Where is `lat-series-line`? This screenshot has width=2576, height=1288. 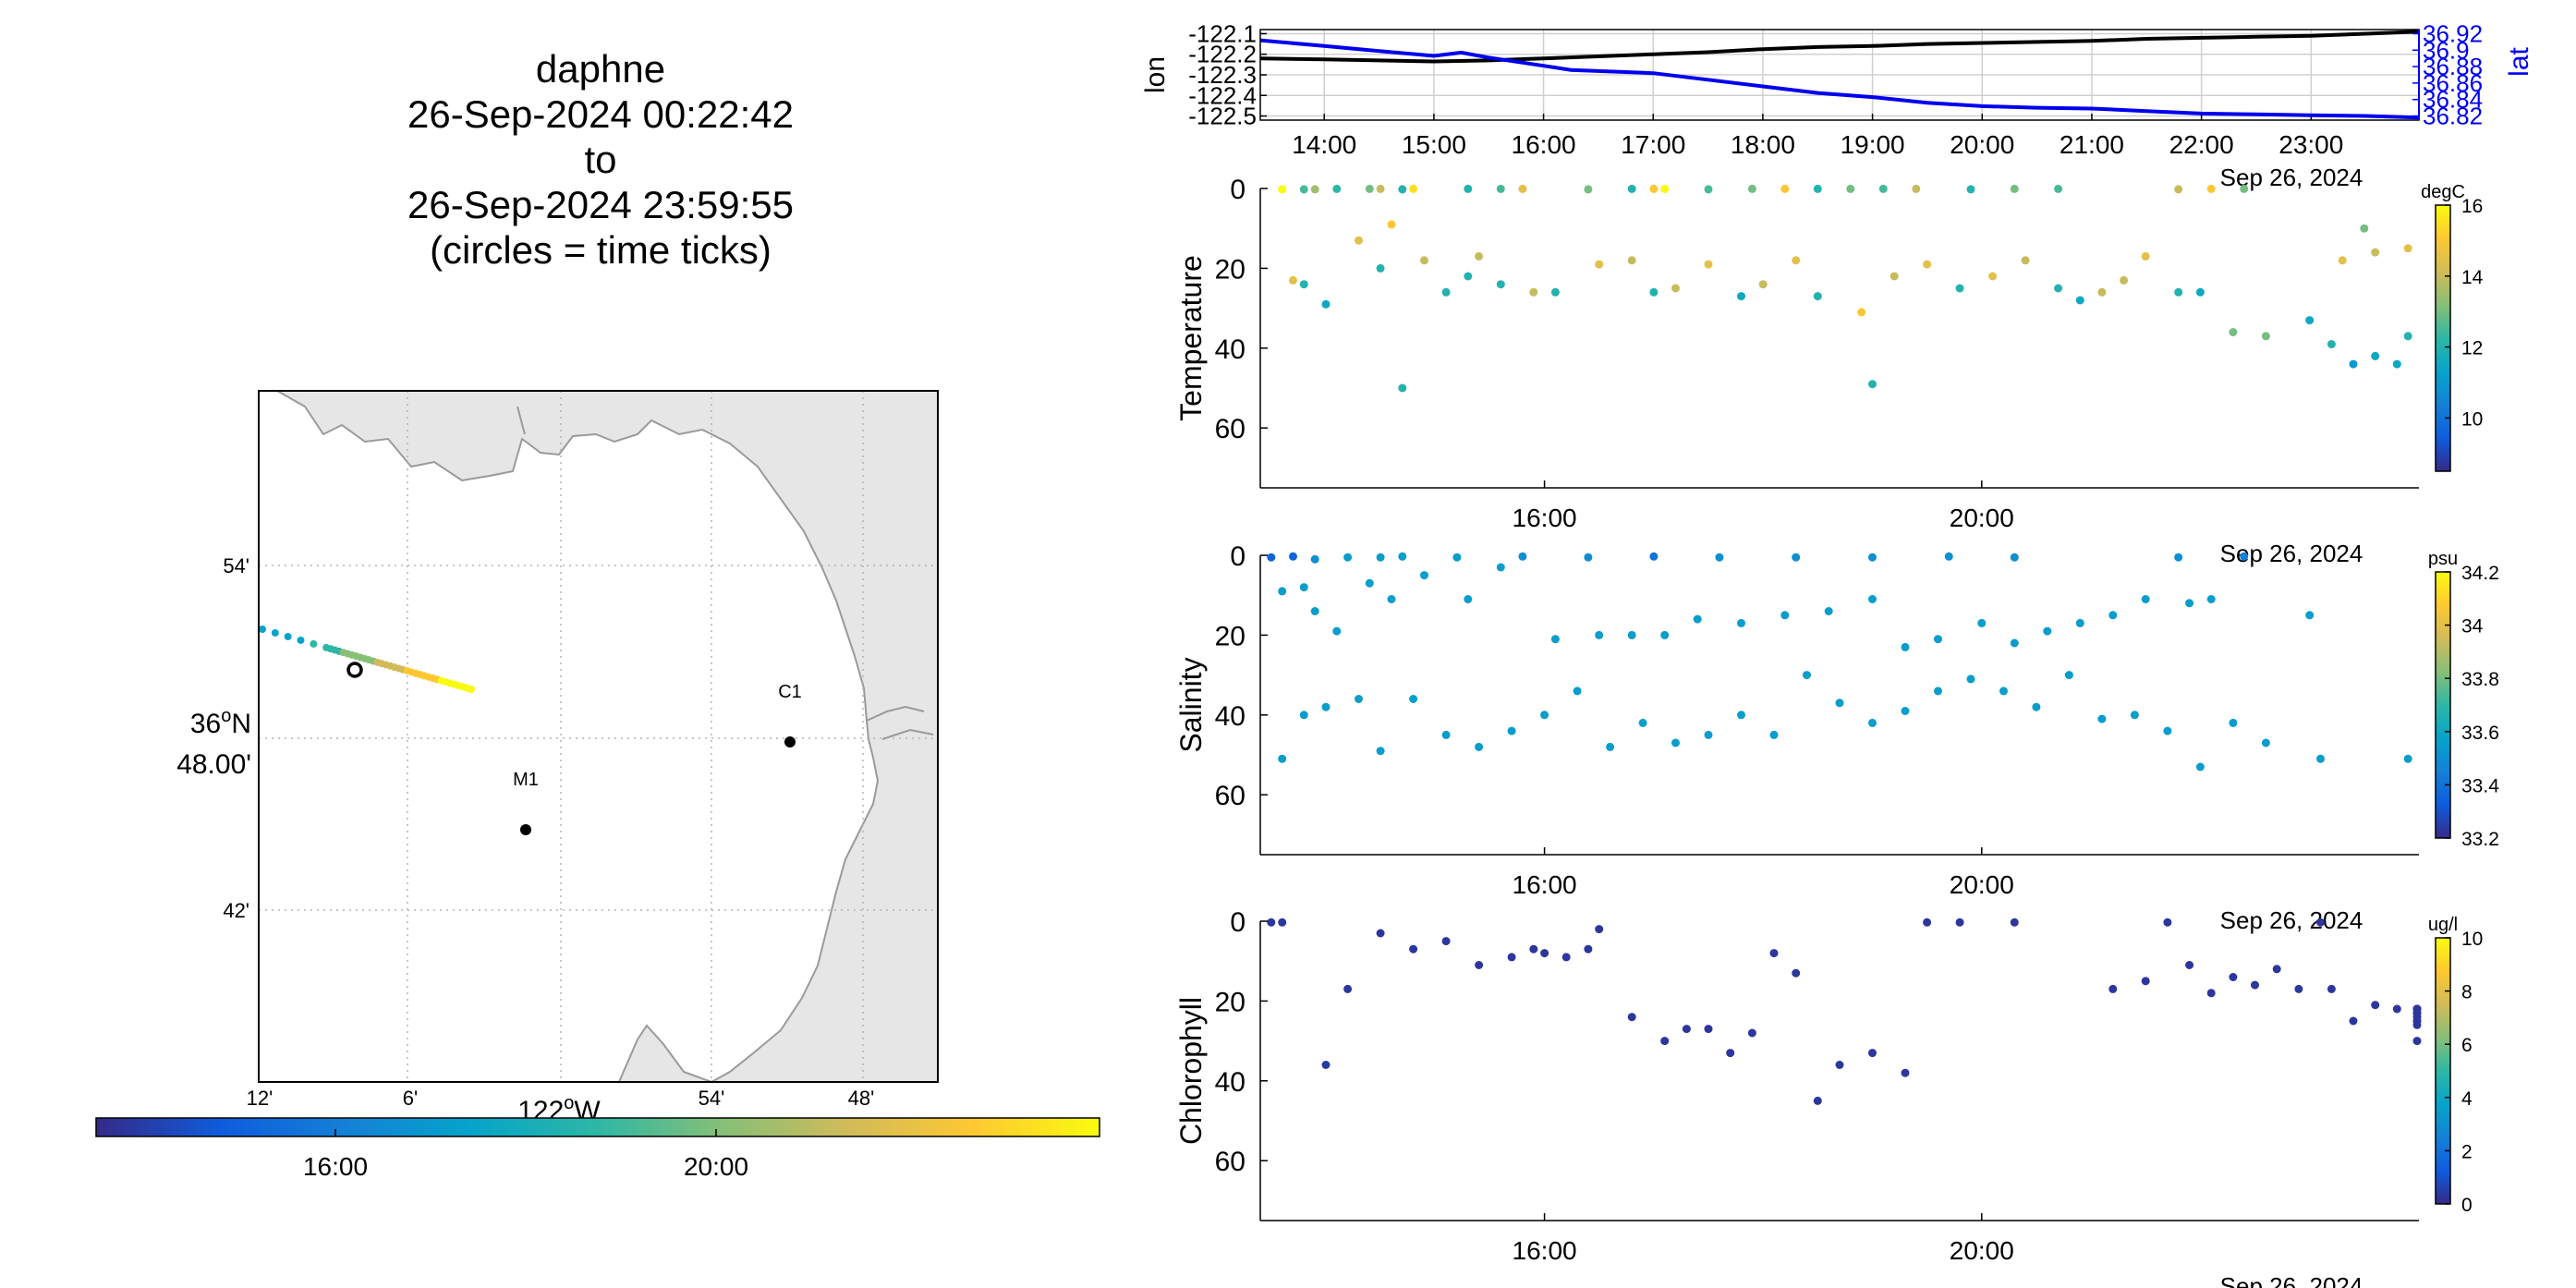 lat-series-line is located at coordinates (1839, 79).